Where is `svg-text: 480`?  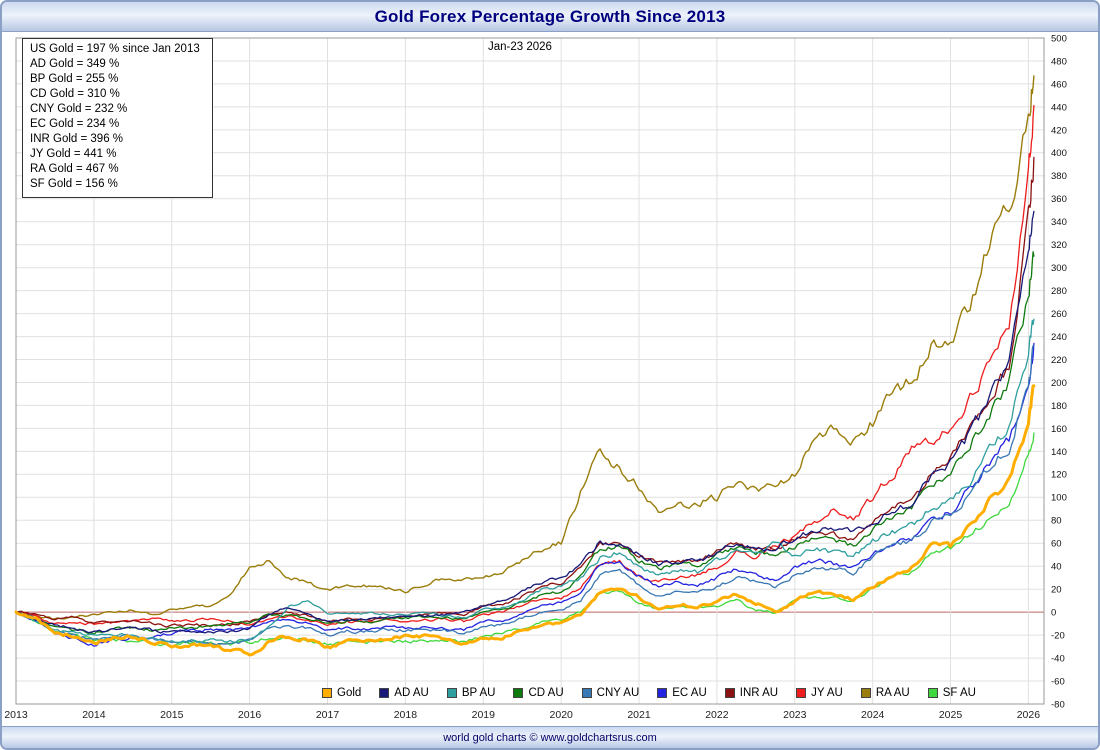 svg-text: 480 is located at coordinates (1059, 61).